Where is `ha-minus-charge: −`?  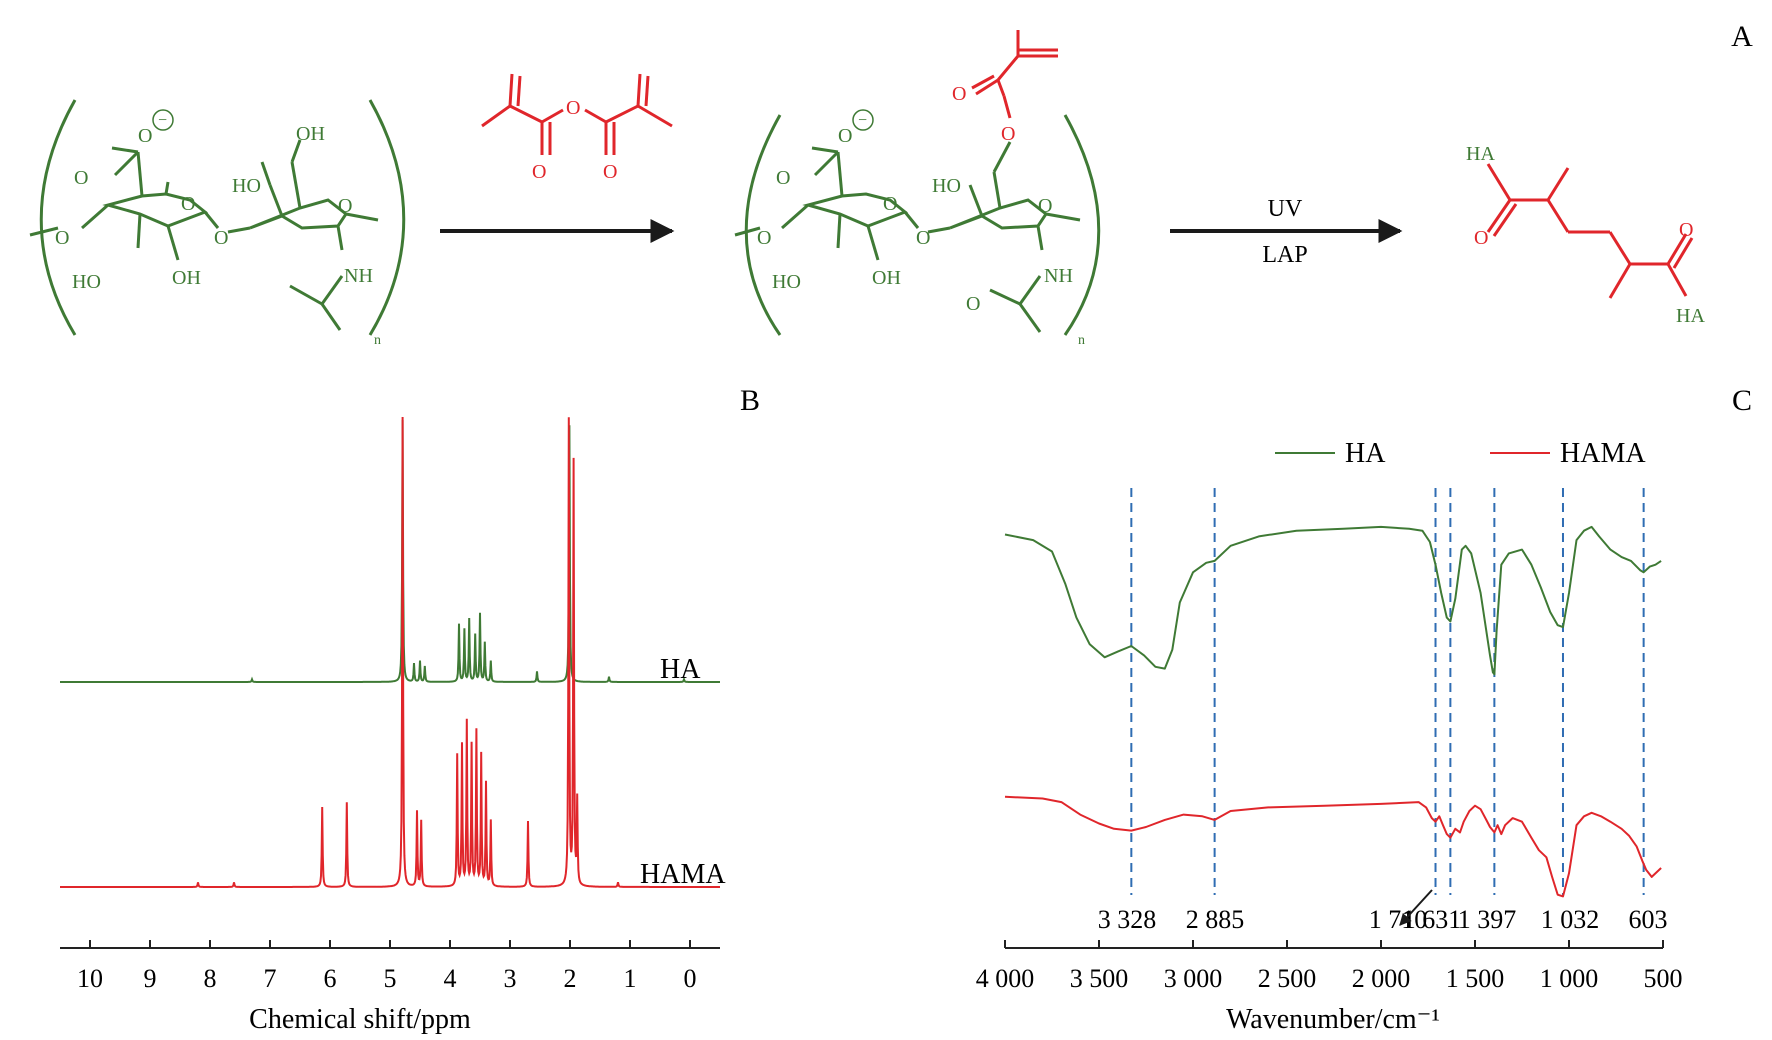
ha-minus-charge: − is located at coordinates (162, 120).